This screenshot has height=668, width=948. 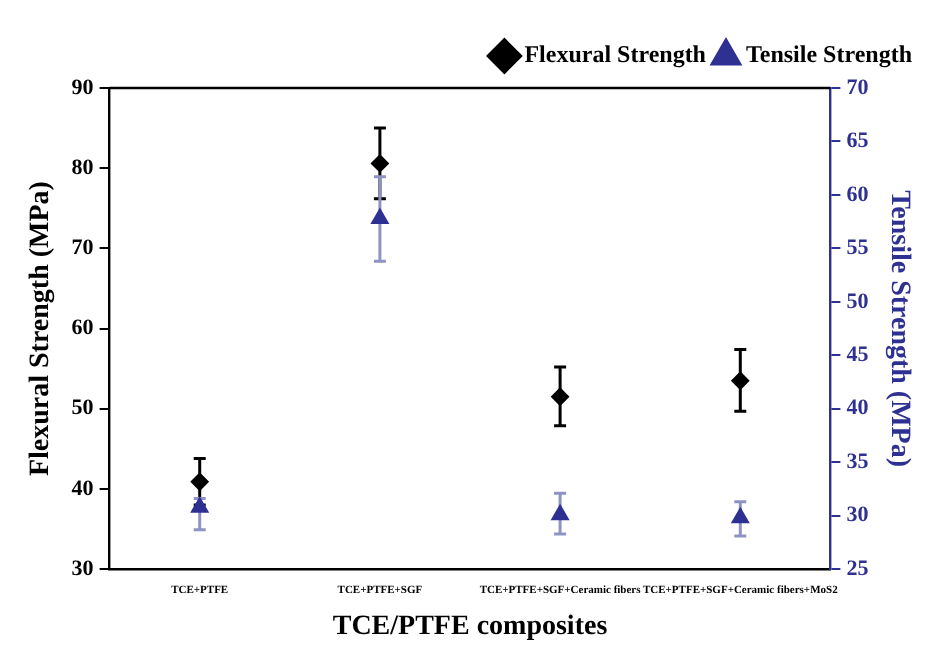 I want to click on y-tick-label: 90, so click(x=83, y=87).